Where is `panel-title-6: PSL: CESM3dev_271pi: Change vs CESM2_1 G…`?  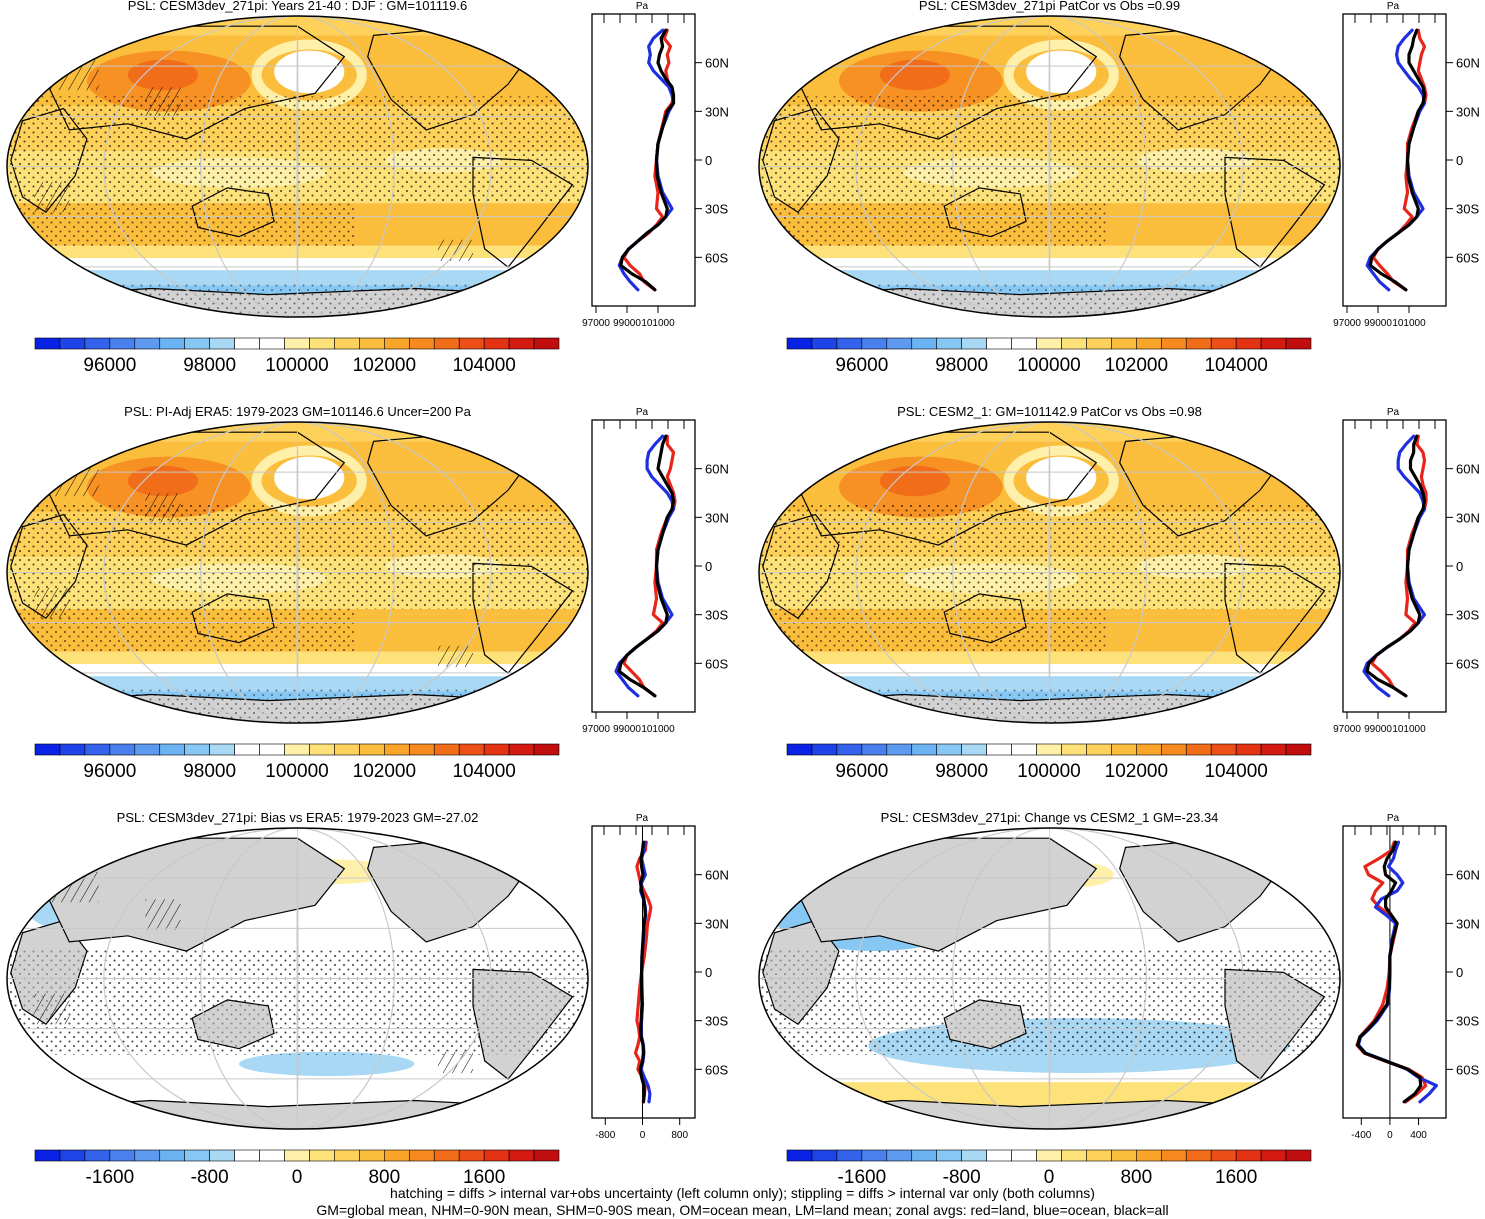
panel-title-6: PSL: CESM3dev_271pi: Change vs CESM2_1 G… is located at coordinates (1050, 817).